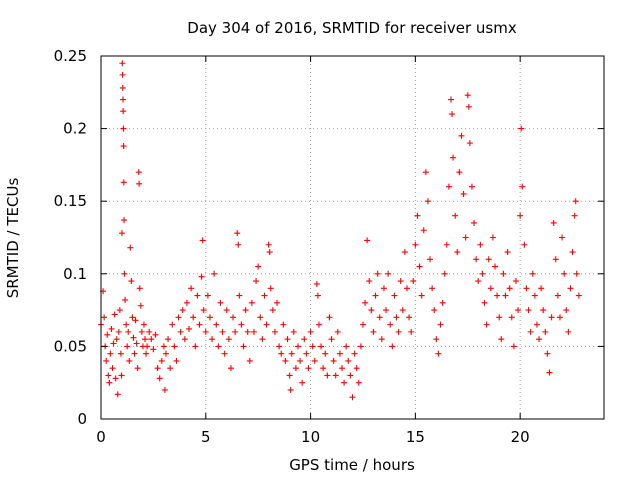 This screenshot has width=640, height=480. I want to click on x-tick-label: 15, so click(415, 437).